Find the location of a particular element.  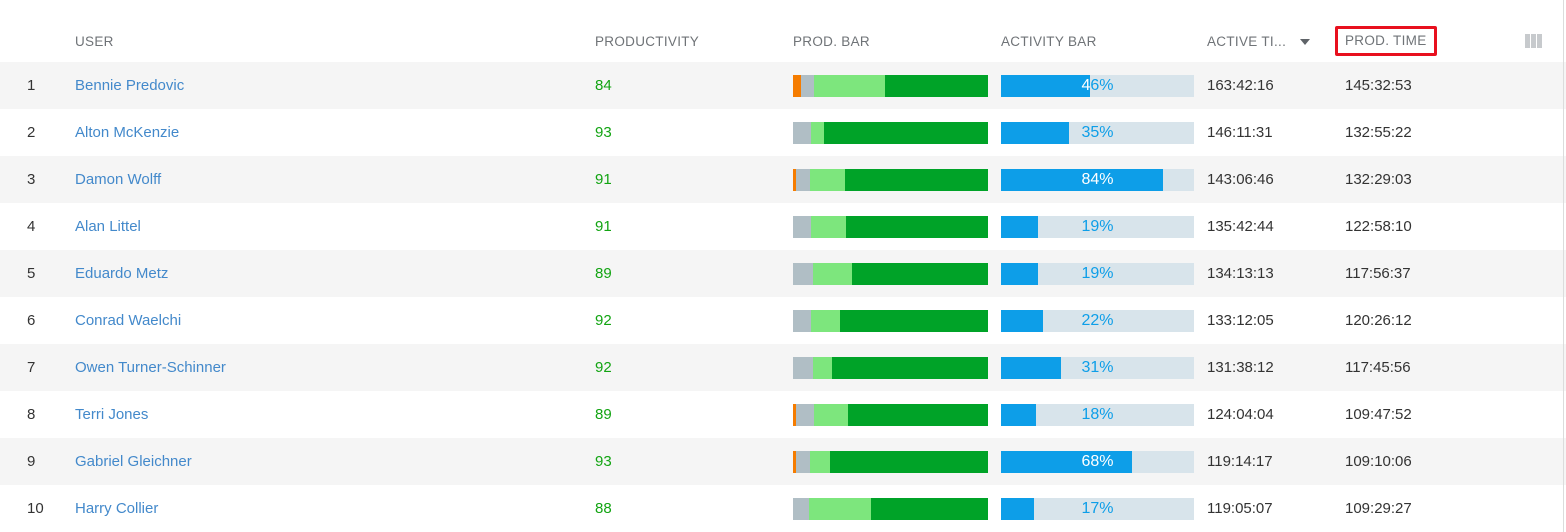

activity-bar-cell: 19% 19% is located at coordinates (1104, 226).